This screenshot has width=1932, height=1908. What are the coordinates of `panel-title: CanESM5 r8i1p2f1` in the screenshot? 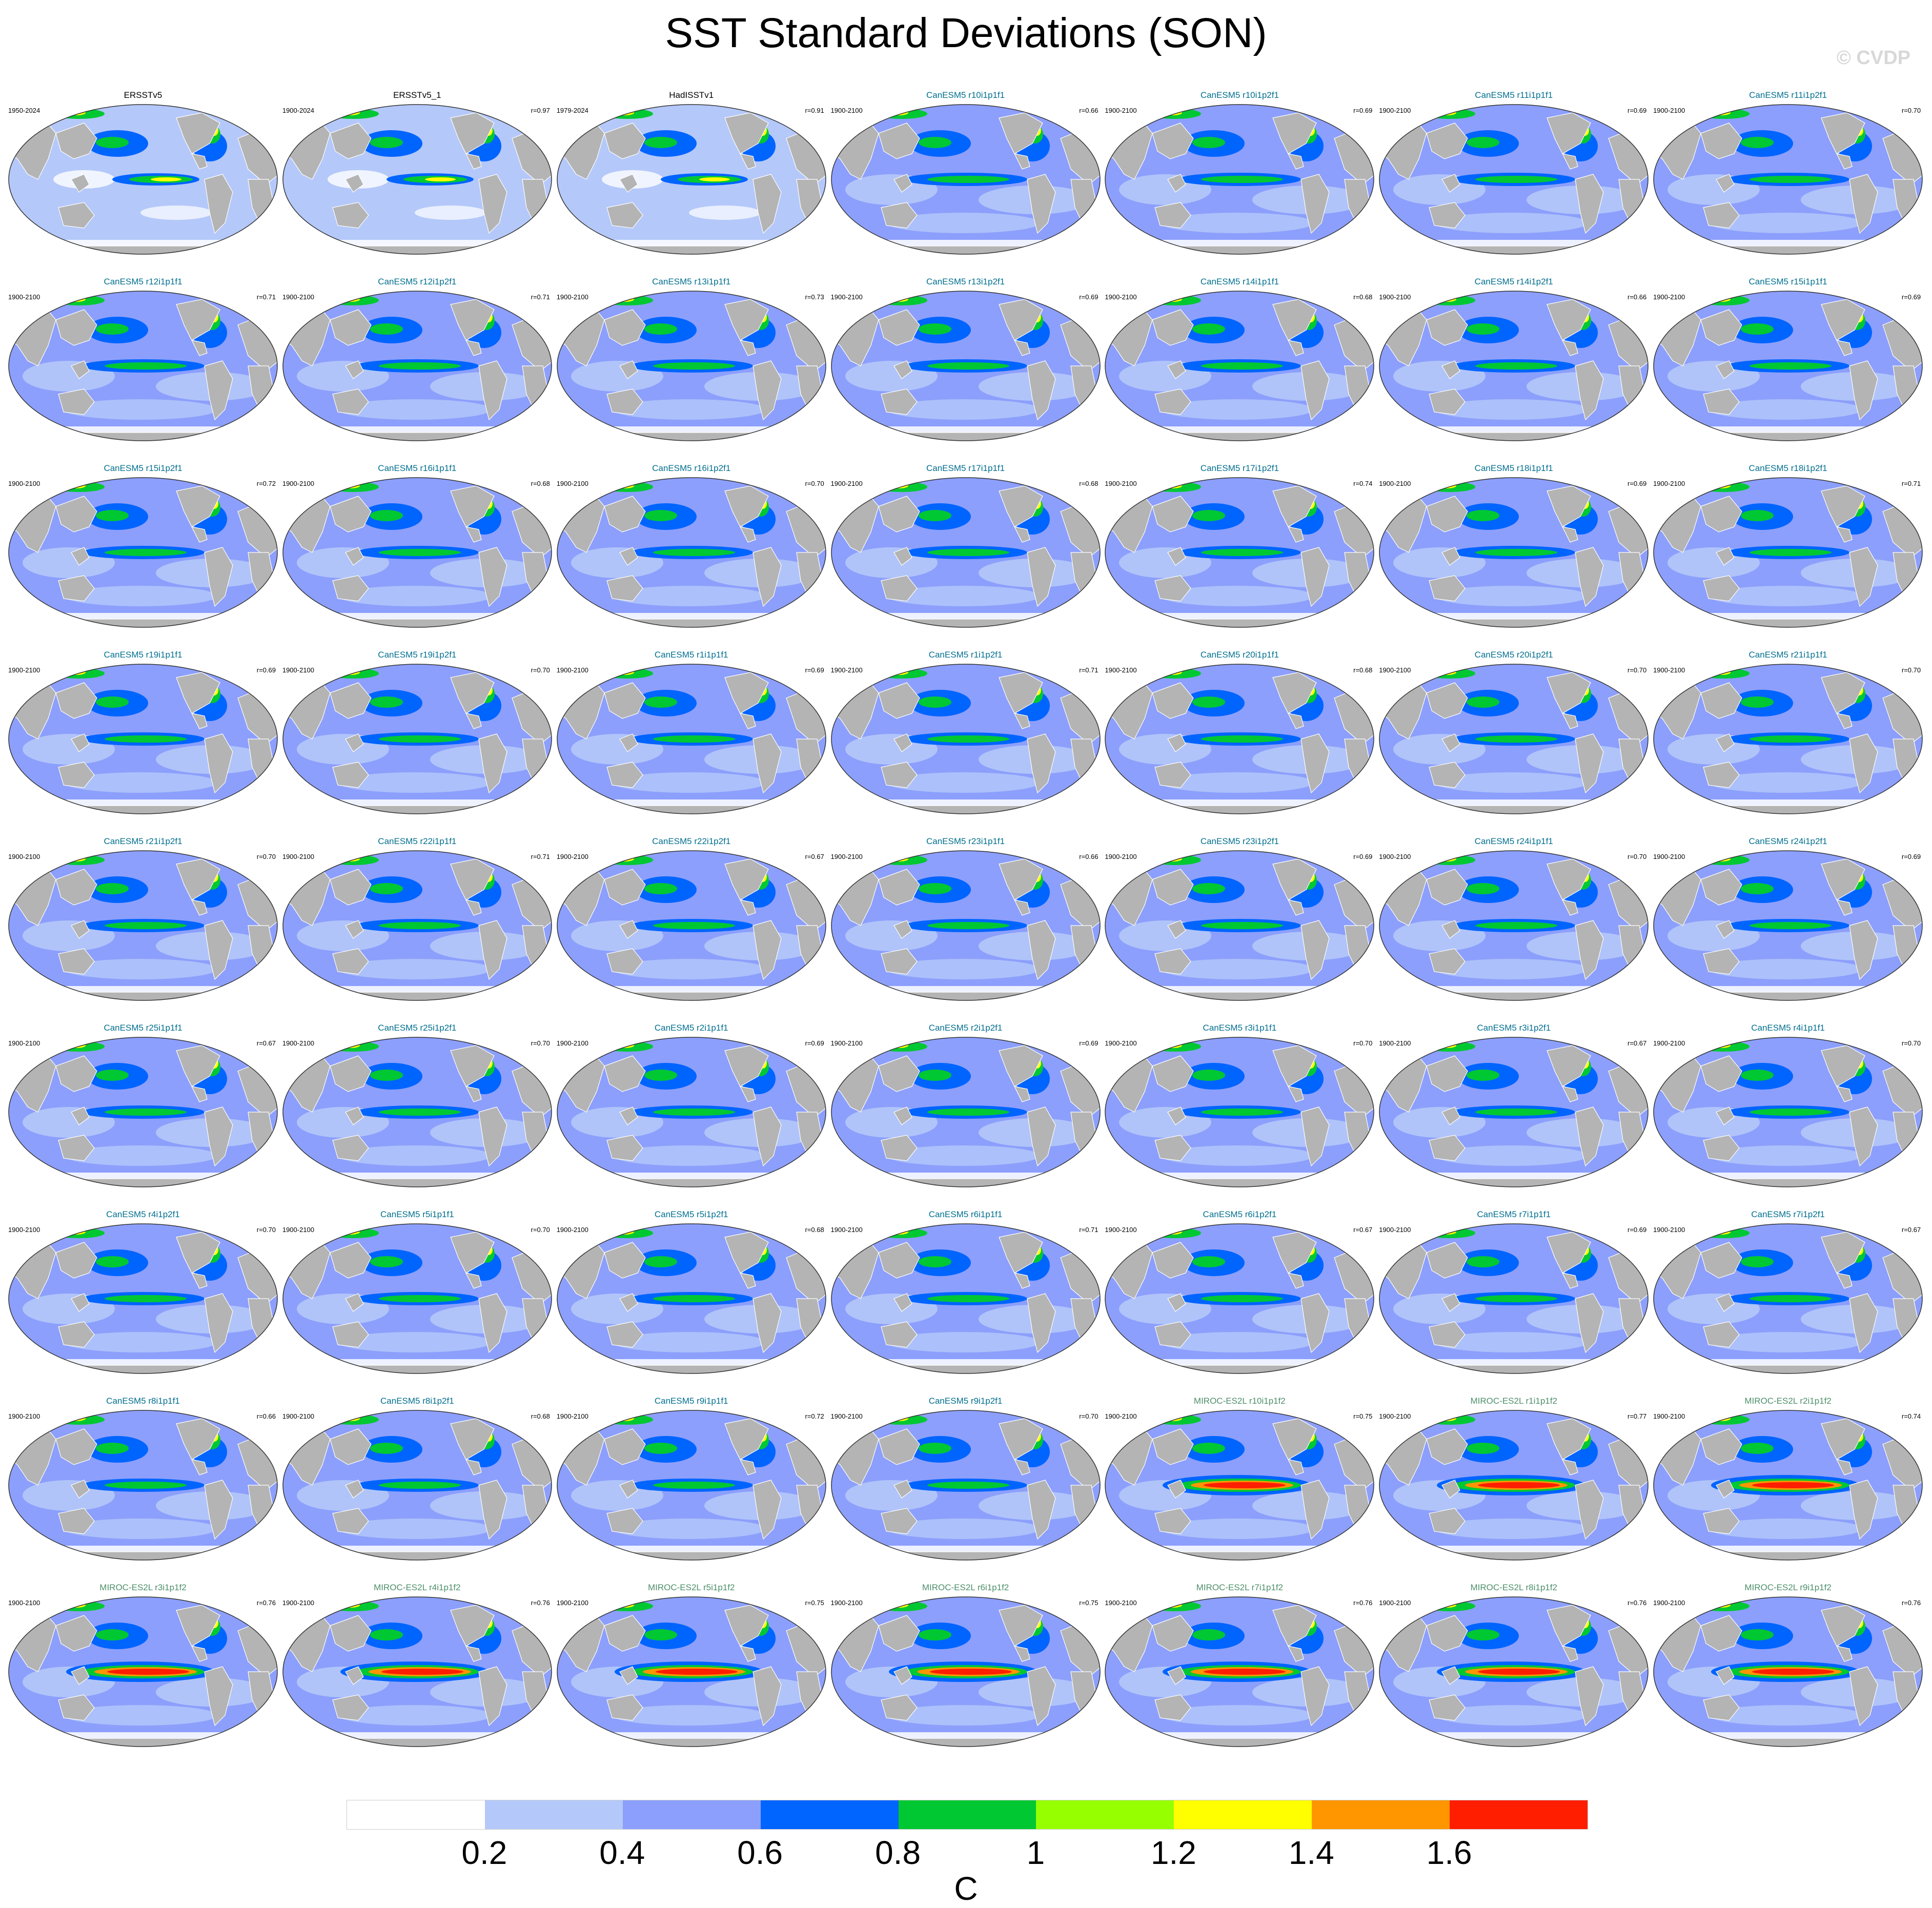 It's located at (417, 1401).